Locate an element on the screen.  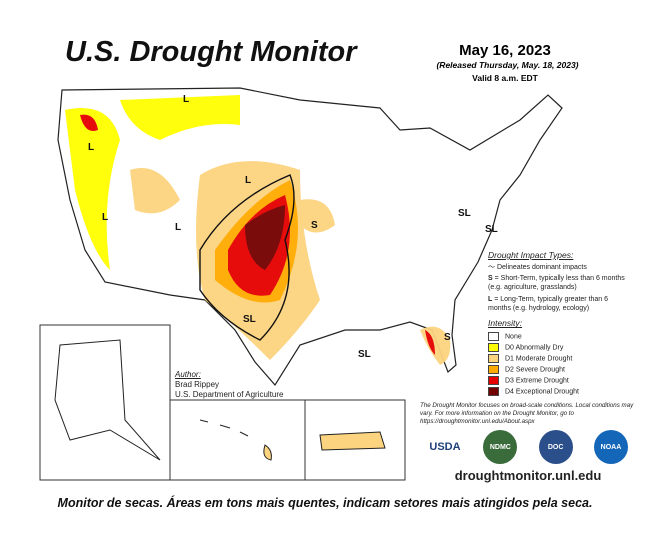
author-org: U.S. Department of Agriculture is located at coordinates (229, 394).